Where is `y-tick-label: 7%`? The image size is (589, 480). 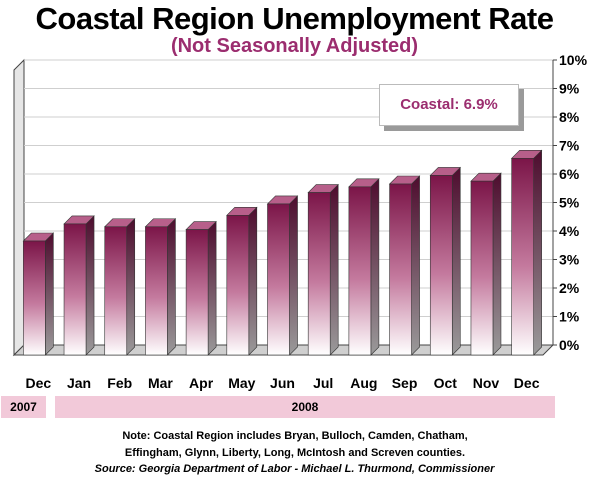
y-tick-label: 7% is located at coordinates (569, 146).